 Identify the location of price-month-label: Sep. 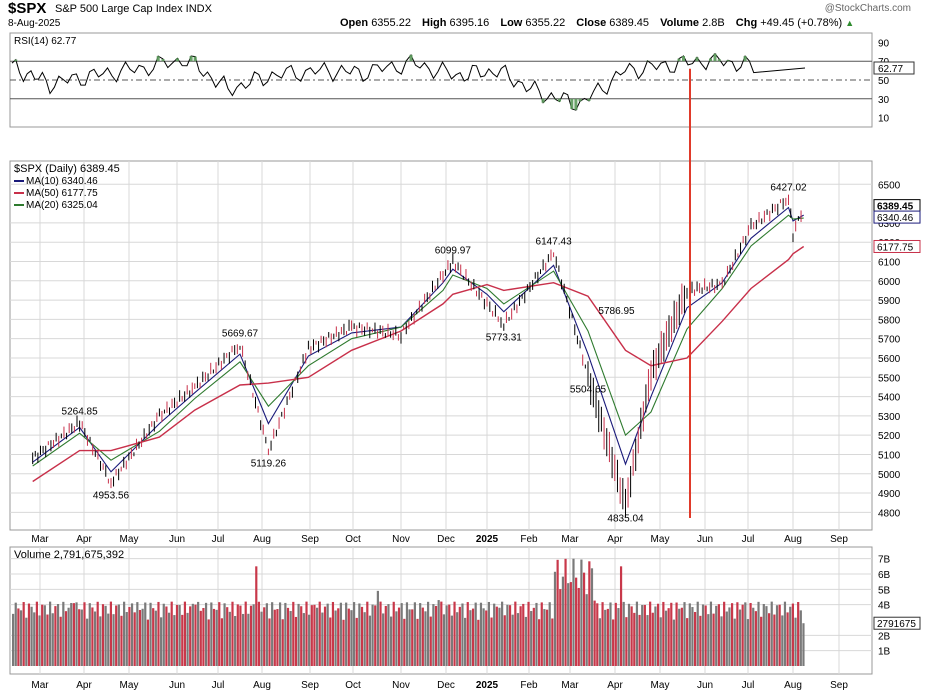
(310, 539).